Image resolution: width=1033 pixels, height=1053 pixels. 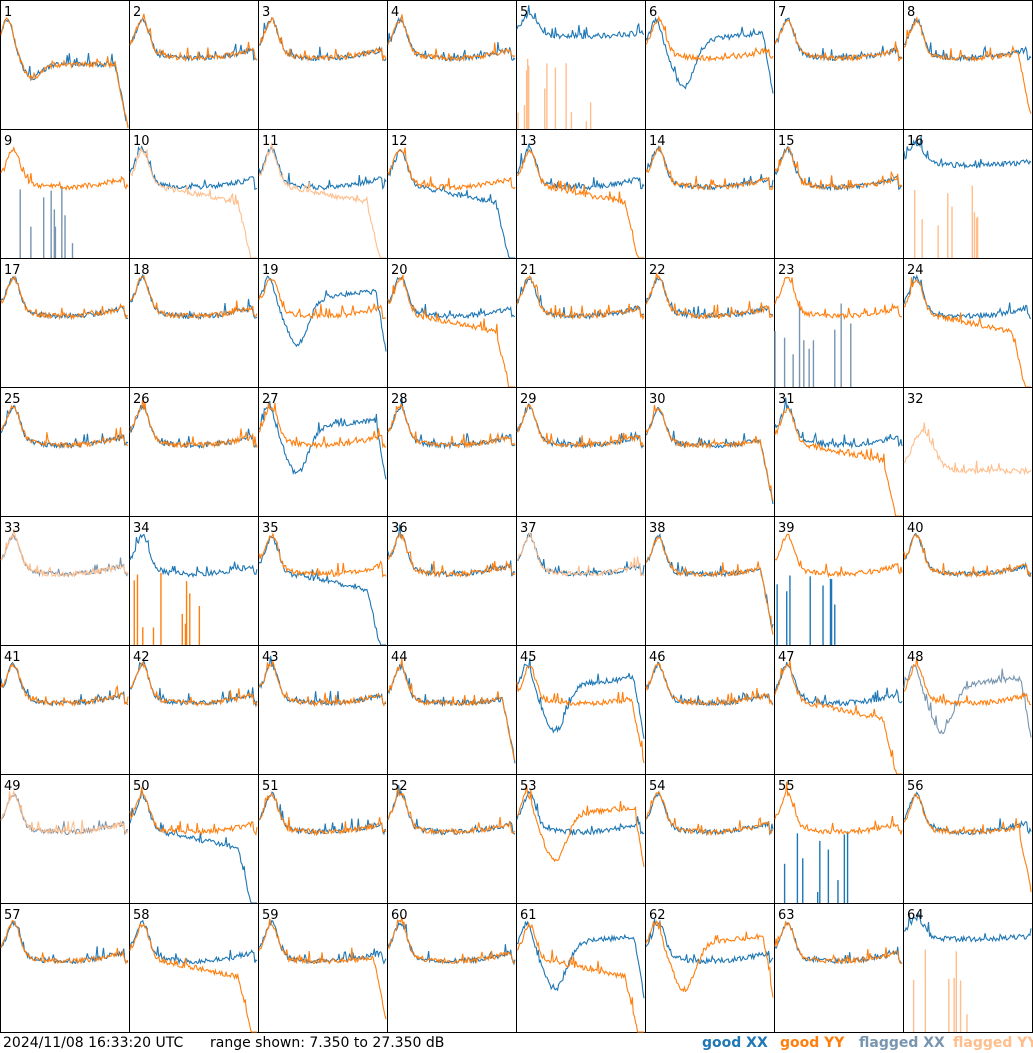 I want to click on panel-42: 42, so click(x=194, y=710).